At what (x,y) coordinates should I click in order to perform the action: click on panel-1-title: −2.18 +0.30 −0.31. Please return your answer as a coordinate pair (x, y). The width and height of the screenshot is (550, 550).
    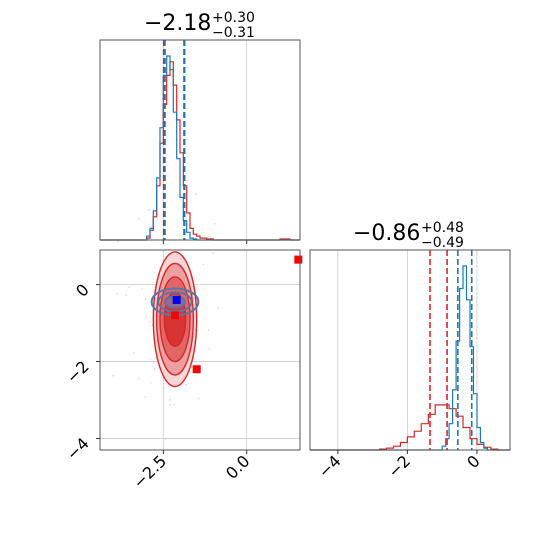
    Looking at the image, I should click on (199, 25).